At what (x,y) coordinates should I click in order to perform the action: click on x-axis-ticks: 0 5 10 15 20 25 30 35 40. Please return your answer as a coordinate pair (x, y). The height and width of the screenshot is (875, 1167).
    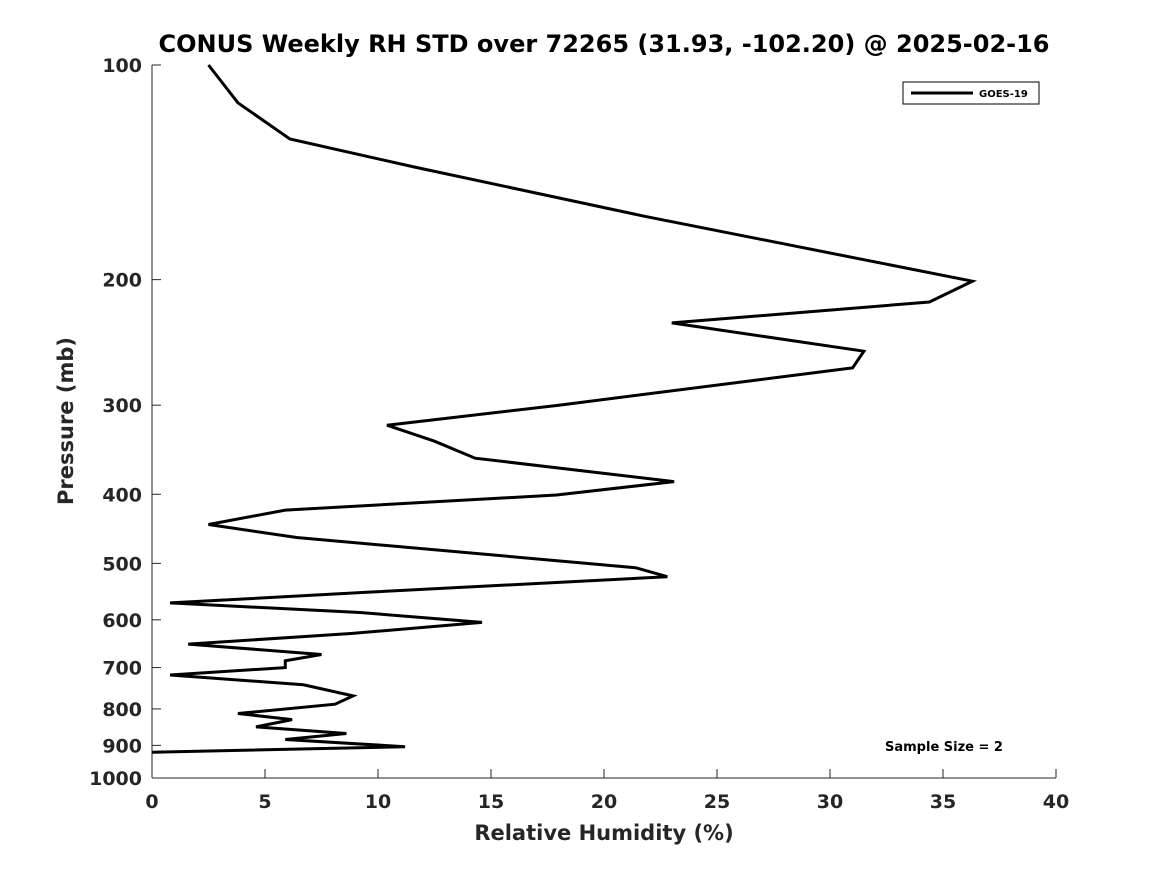
    Looking at the image, I should click on (607, 791).